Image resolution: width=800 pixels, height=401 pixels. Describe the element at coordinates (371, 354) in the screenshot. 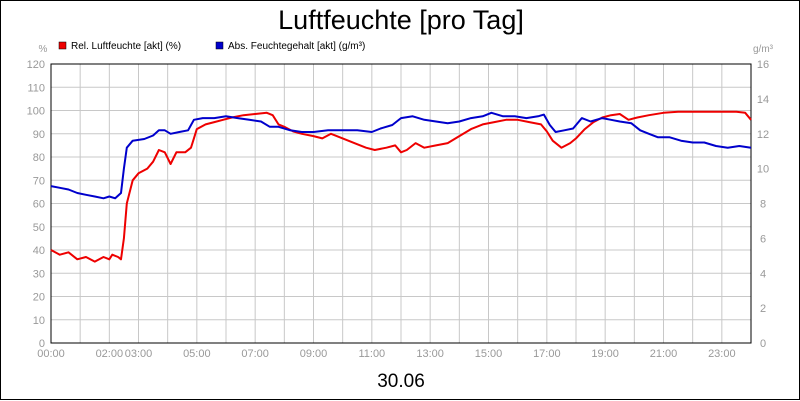

I see `x-tick-label: 11:00` at that location.